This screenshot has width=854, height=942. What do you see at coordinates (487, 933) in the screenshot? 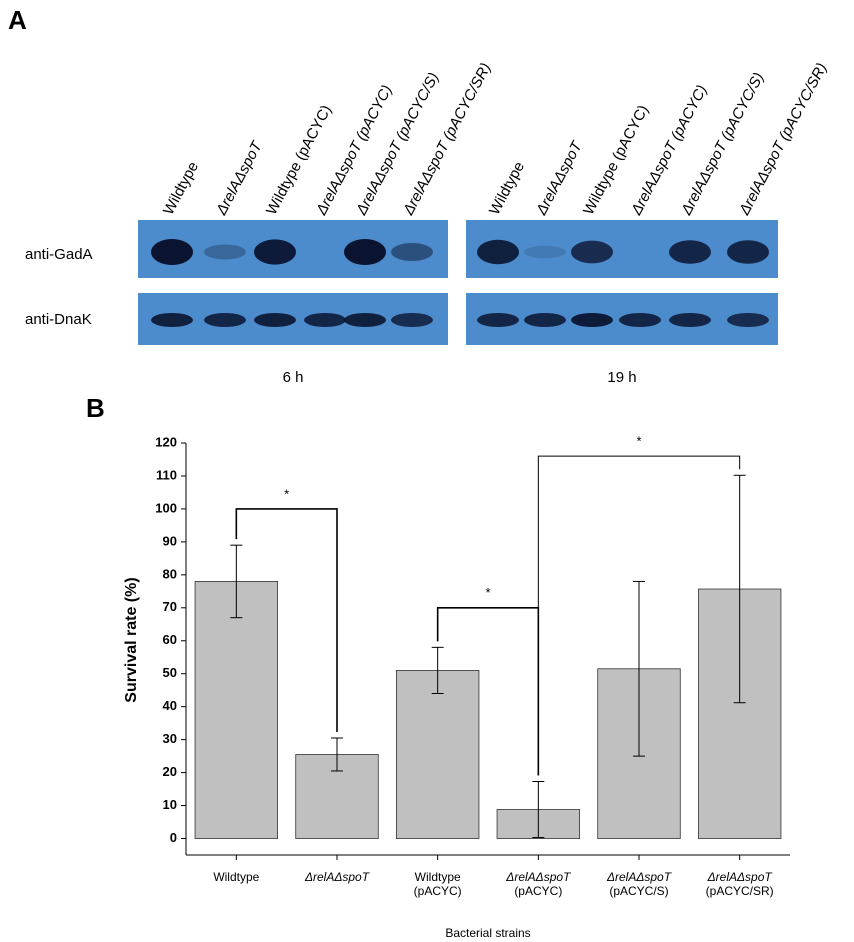
I see `x-axis-title: Bacterial strains` at bounding box center [487, 933].